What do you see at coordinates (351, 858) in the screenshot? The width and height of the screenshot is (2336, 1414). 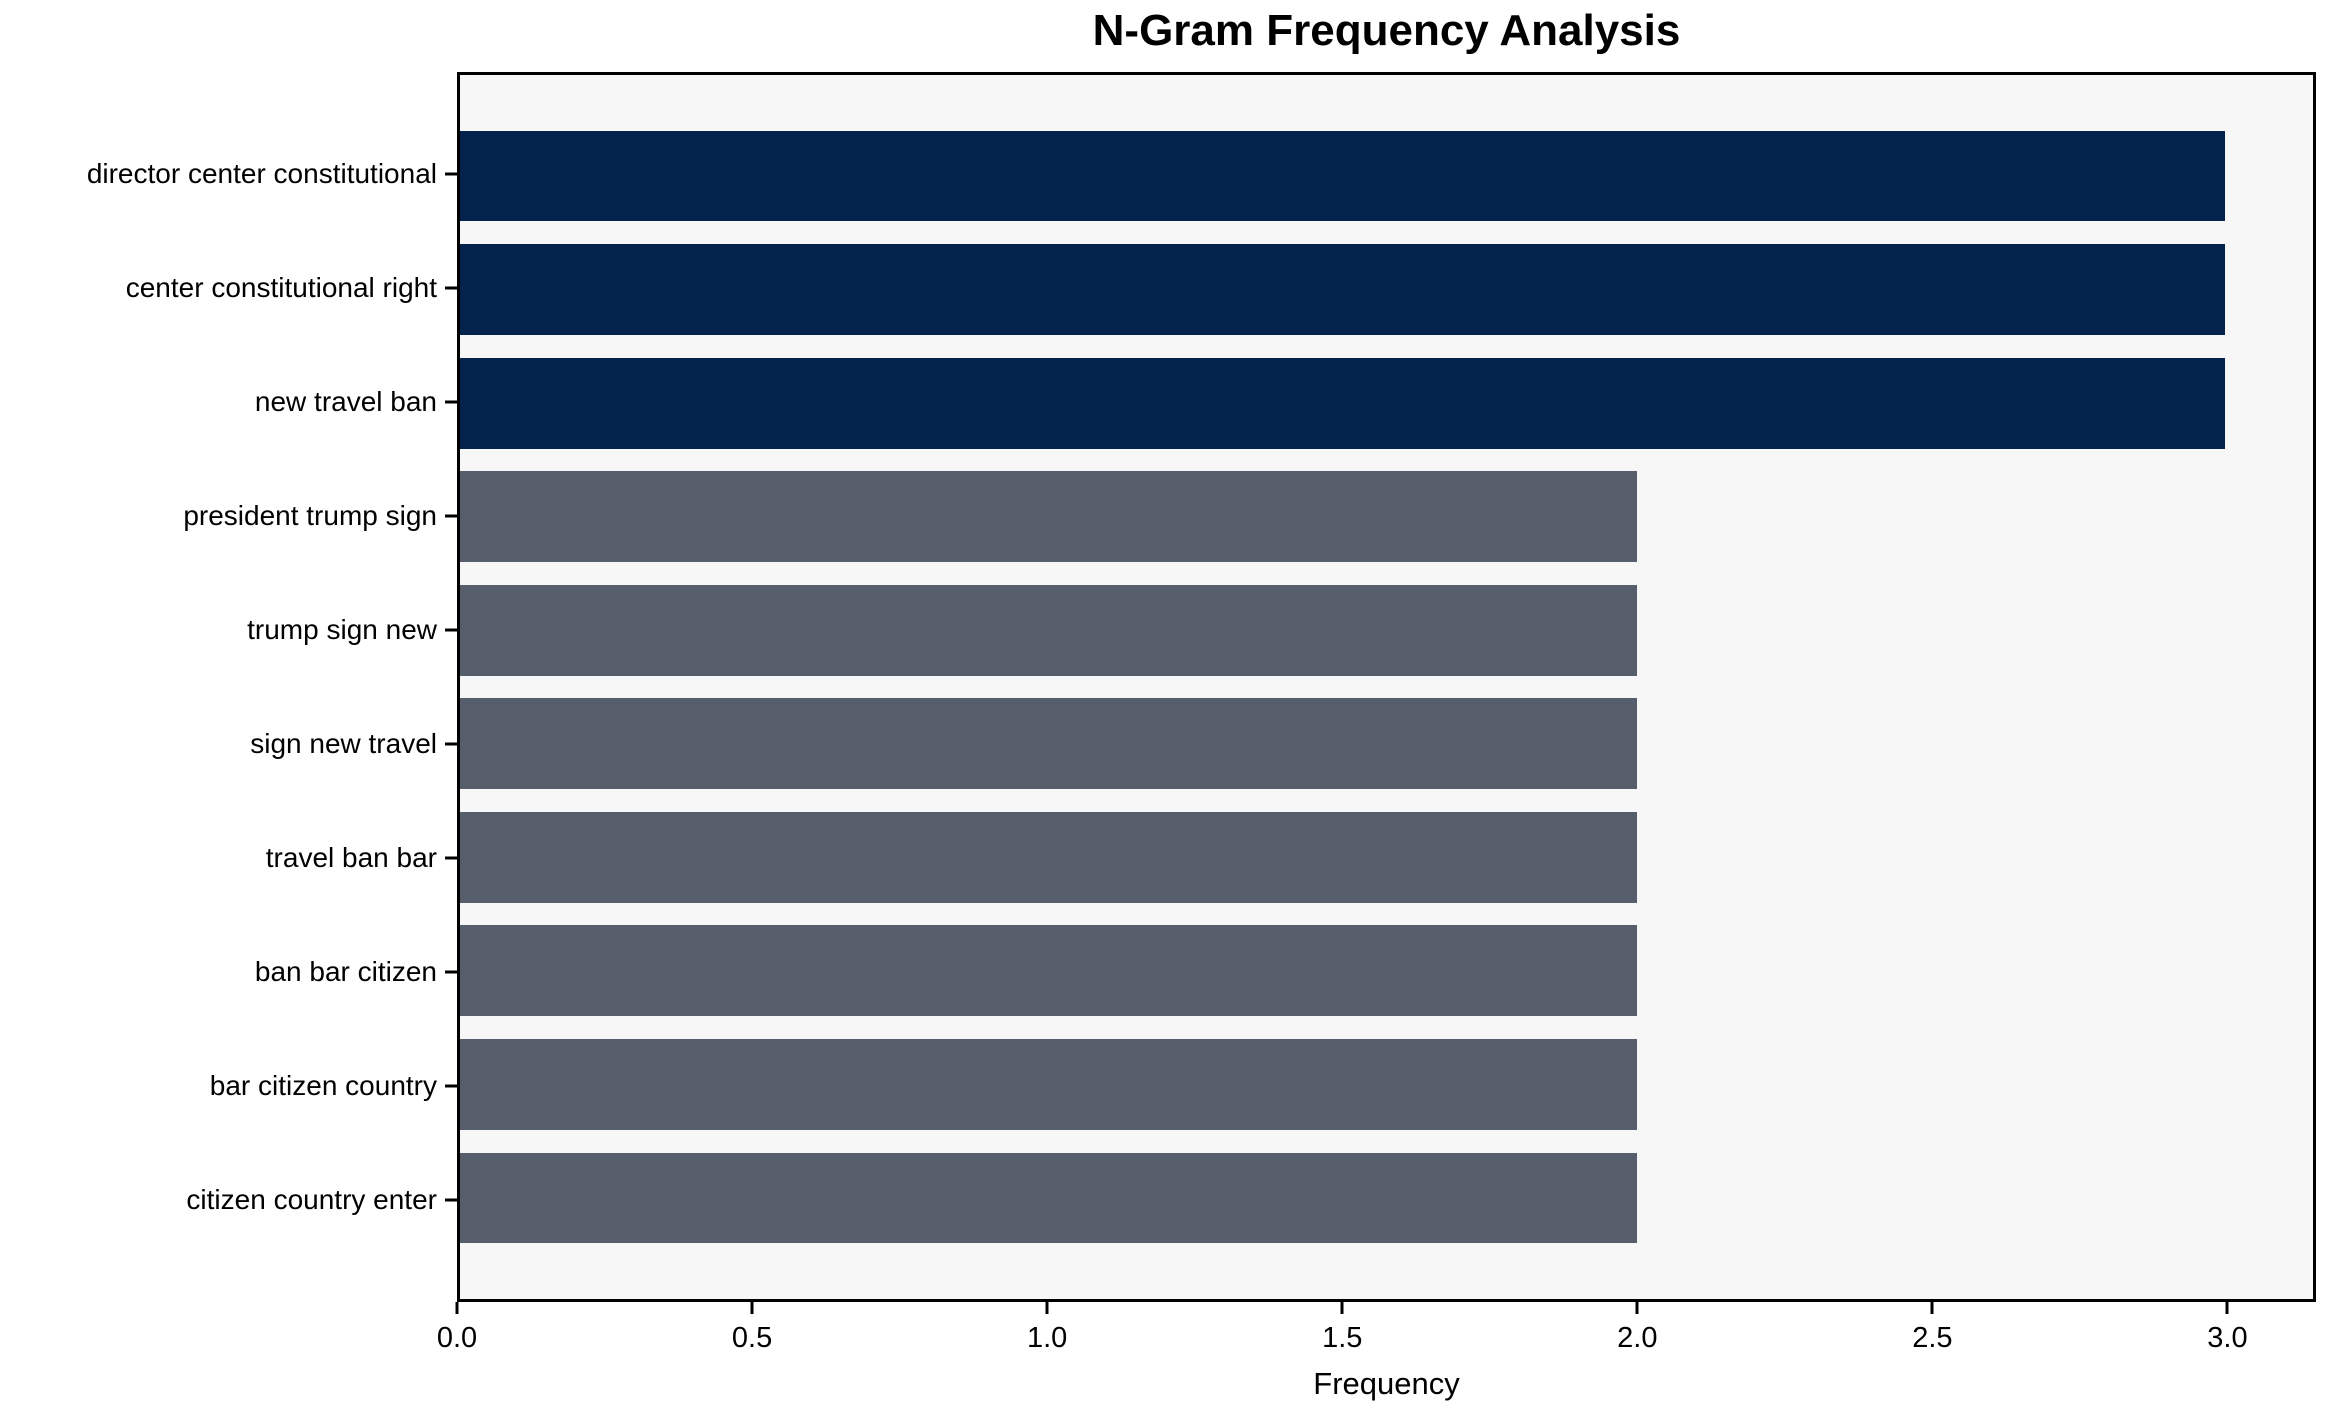 I see `y-tick-label: travel ban bar` at bounding box center [351, 858].